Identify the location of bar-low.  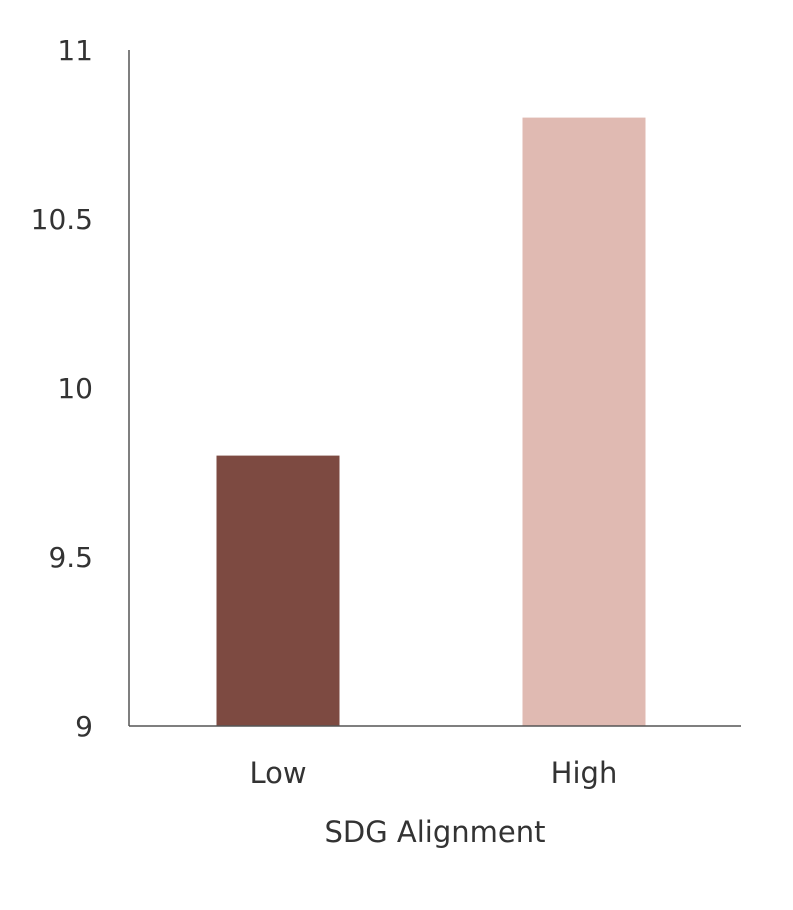
(278, 590).